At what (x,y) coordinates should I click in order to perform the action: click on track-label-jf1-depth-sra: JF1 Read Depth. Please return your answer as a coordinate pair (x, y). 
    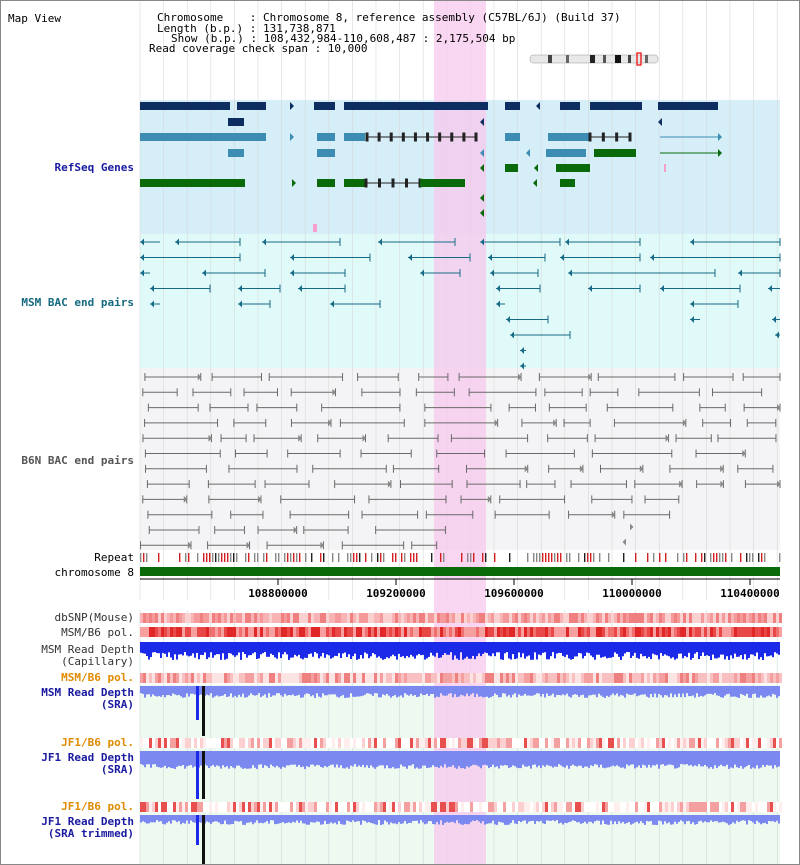
    Looking at the image, I should click on (87, 757).